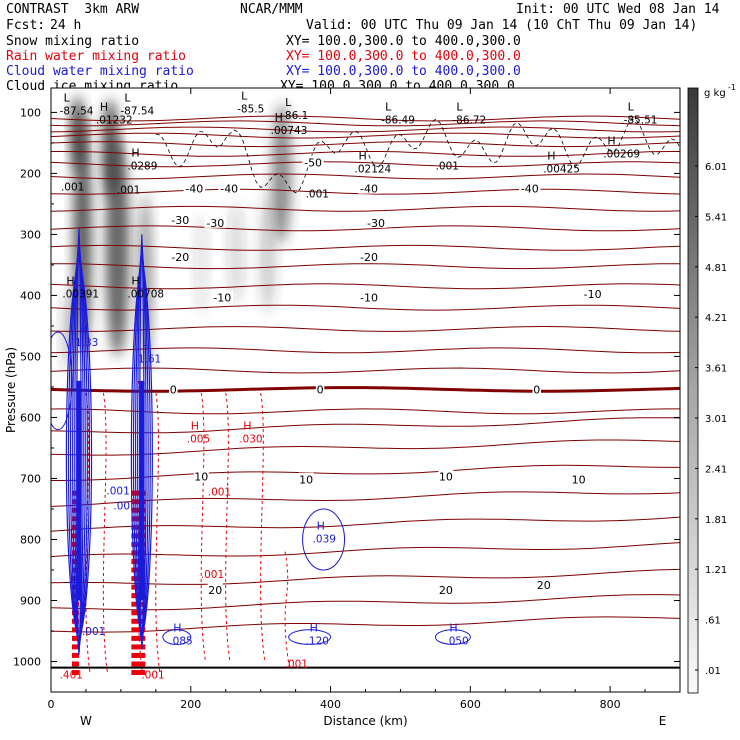 Image resolution: width=740 pixels, height=740 pixels. I want to click on colorbar-unit: g kg, so click(715, 93).